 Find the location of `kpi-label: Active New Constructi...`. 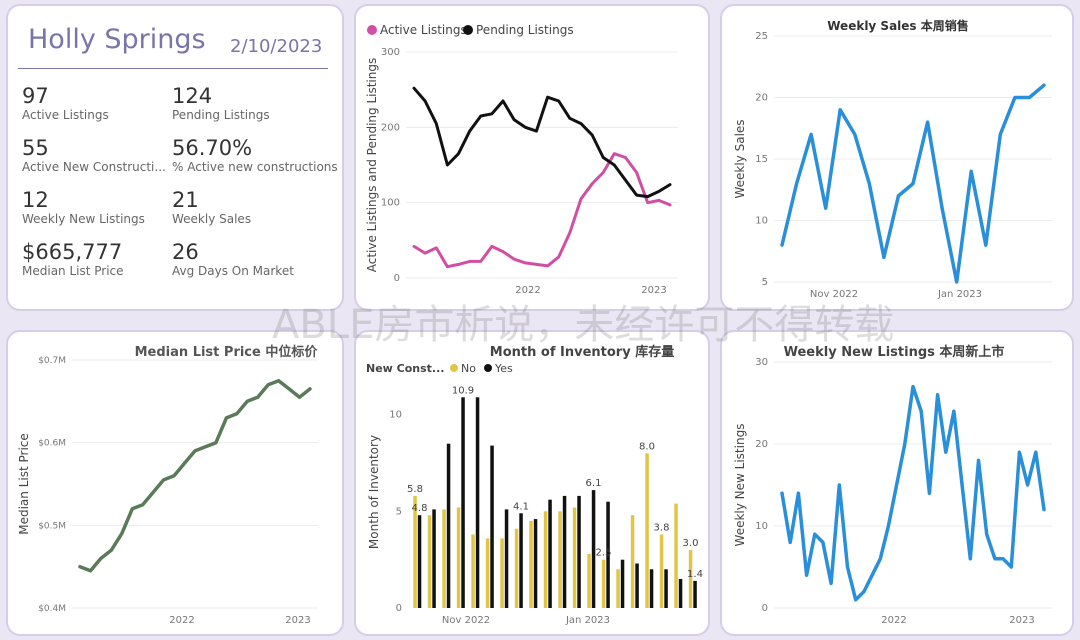

kpi-label: Active New Constructi... is located at coordinates (94, 167).